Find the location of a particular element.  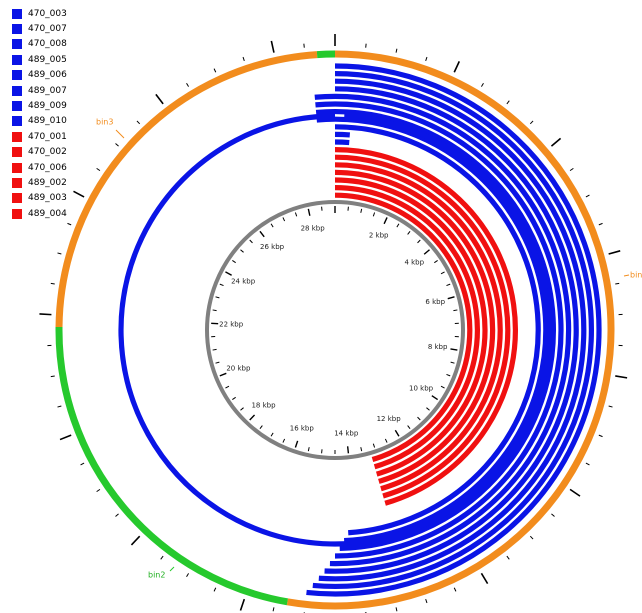

legend-item: 489_010 is located at coordinates (39, 121).